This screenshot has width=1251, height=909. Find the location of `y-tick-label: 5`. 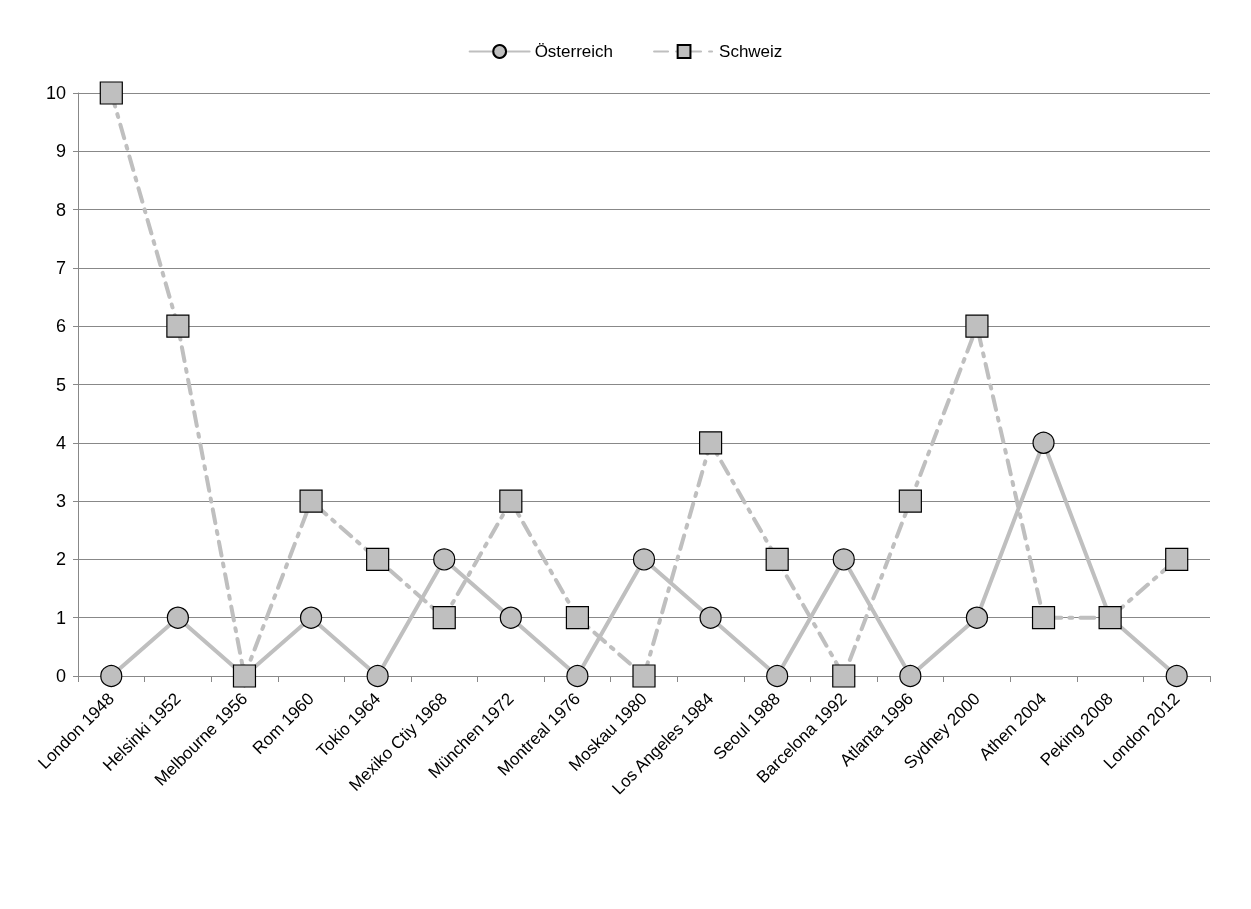

y-tick-label: 5 is located at coordinates (60, 384).